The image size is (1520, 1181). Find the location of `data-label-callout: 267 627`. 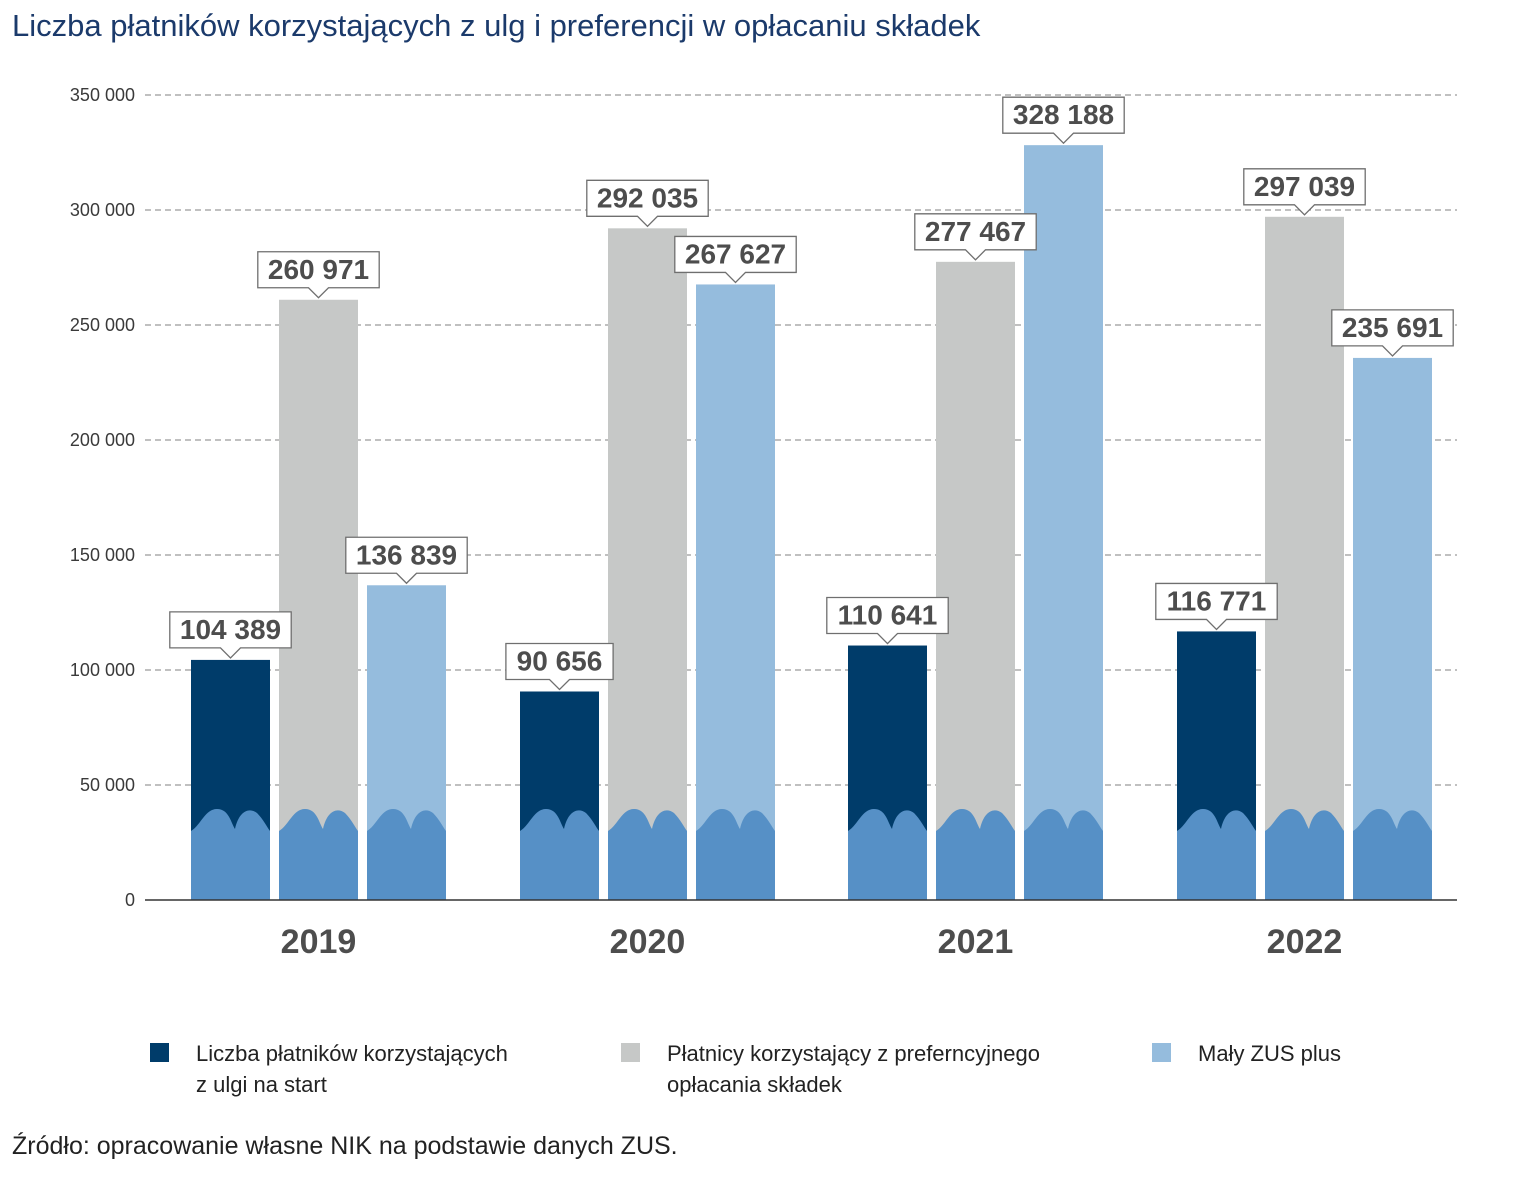

data-label-callout: 267 627 is located at coordinates (735, 259).